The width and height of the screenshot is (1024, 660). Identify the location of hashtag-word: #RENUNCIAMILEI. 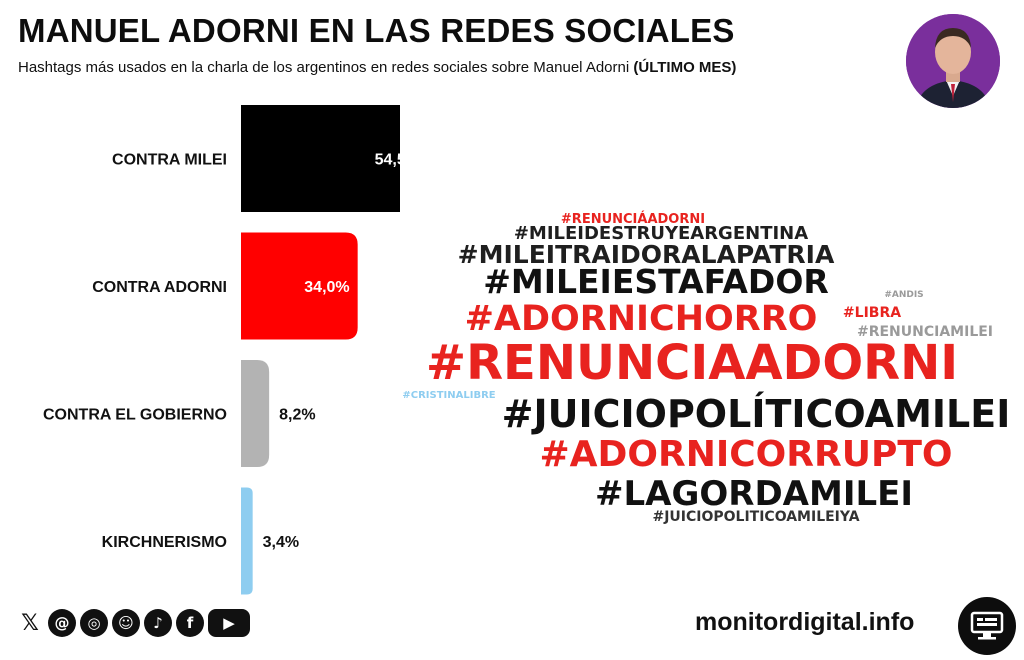
(925, 332).